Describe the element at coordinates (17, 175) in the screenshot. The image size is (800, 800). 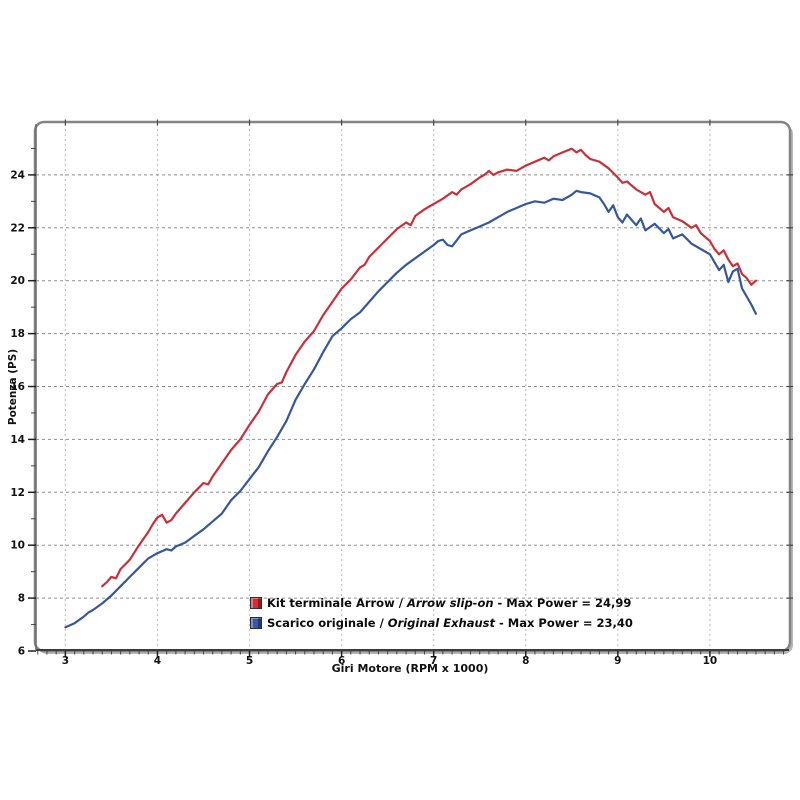
I see `y-tick-label: 24` at that location.